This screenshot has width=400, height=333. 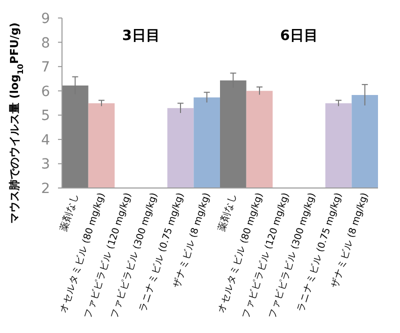 I want to click on annotation: 3日目, so click(x=141, y=36).